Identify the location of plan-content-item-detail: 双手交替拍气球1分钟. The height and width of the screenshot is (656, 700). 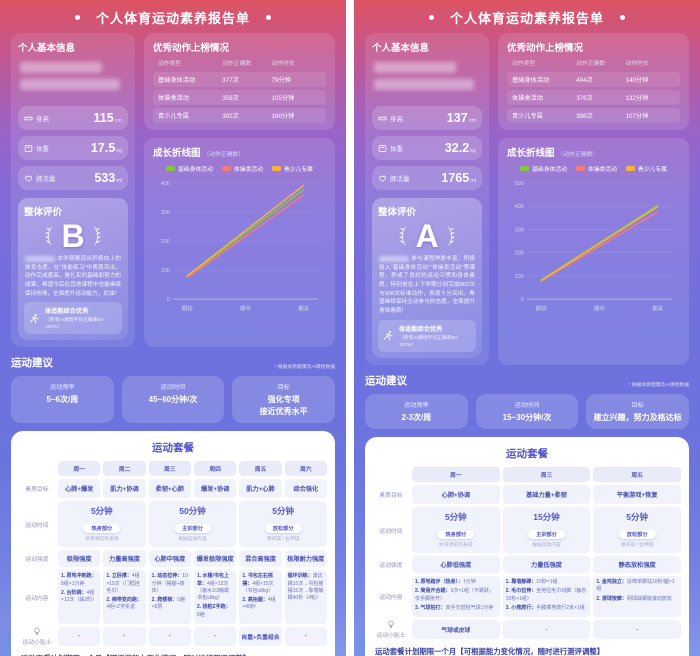
(469, 607).